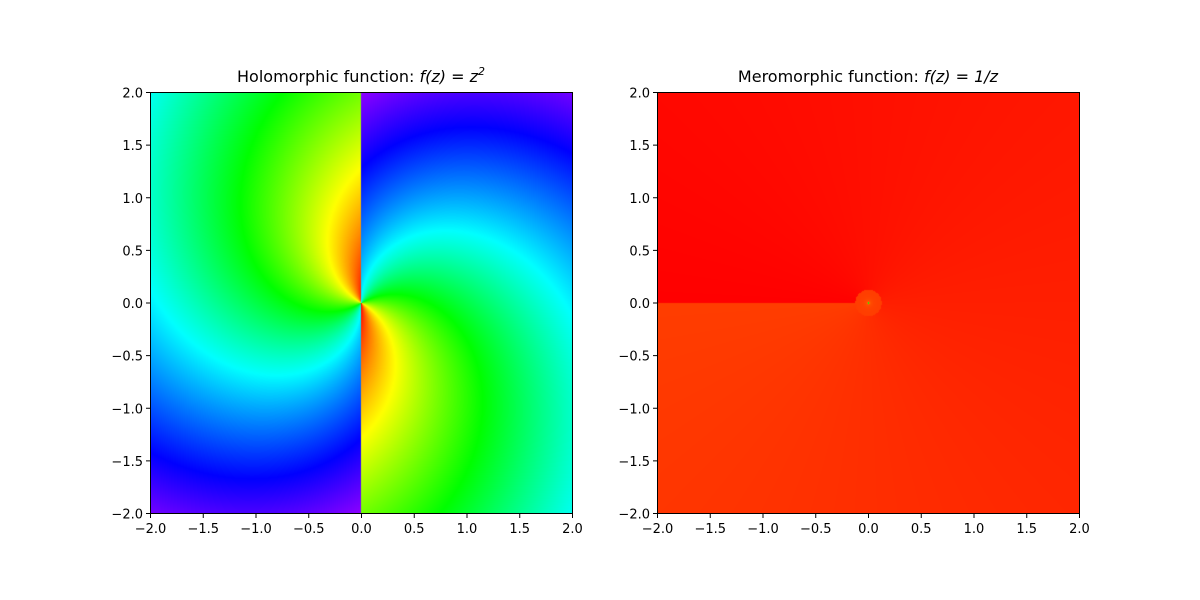  I want to click on y-axis-meromorphic: 2.0 1.5 1.0 0.5 0.0 −0.5 −1.0 −1.5 −2.0, so click(637, 305).